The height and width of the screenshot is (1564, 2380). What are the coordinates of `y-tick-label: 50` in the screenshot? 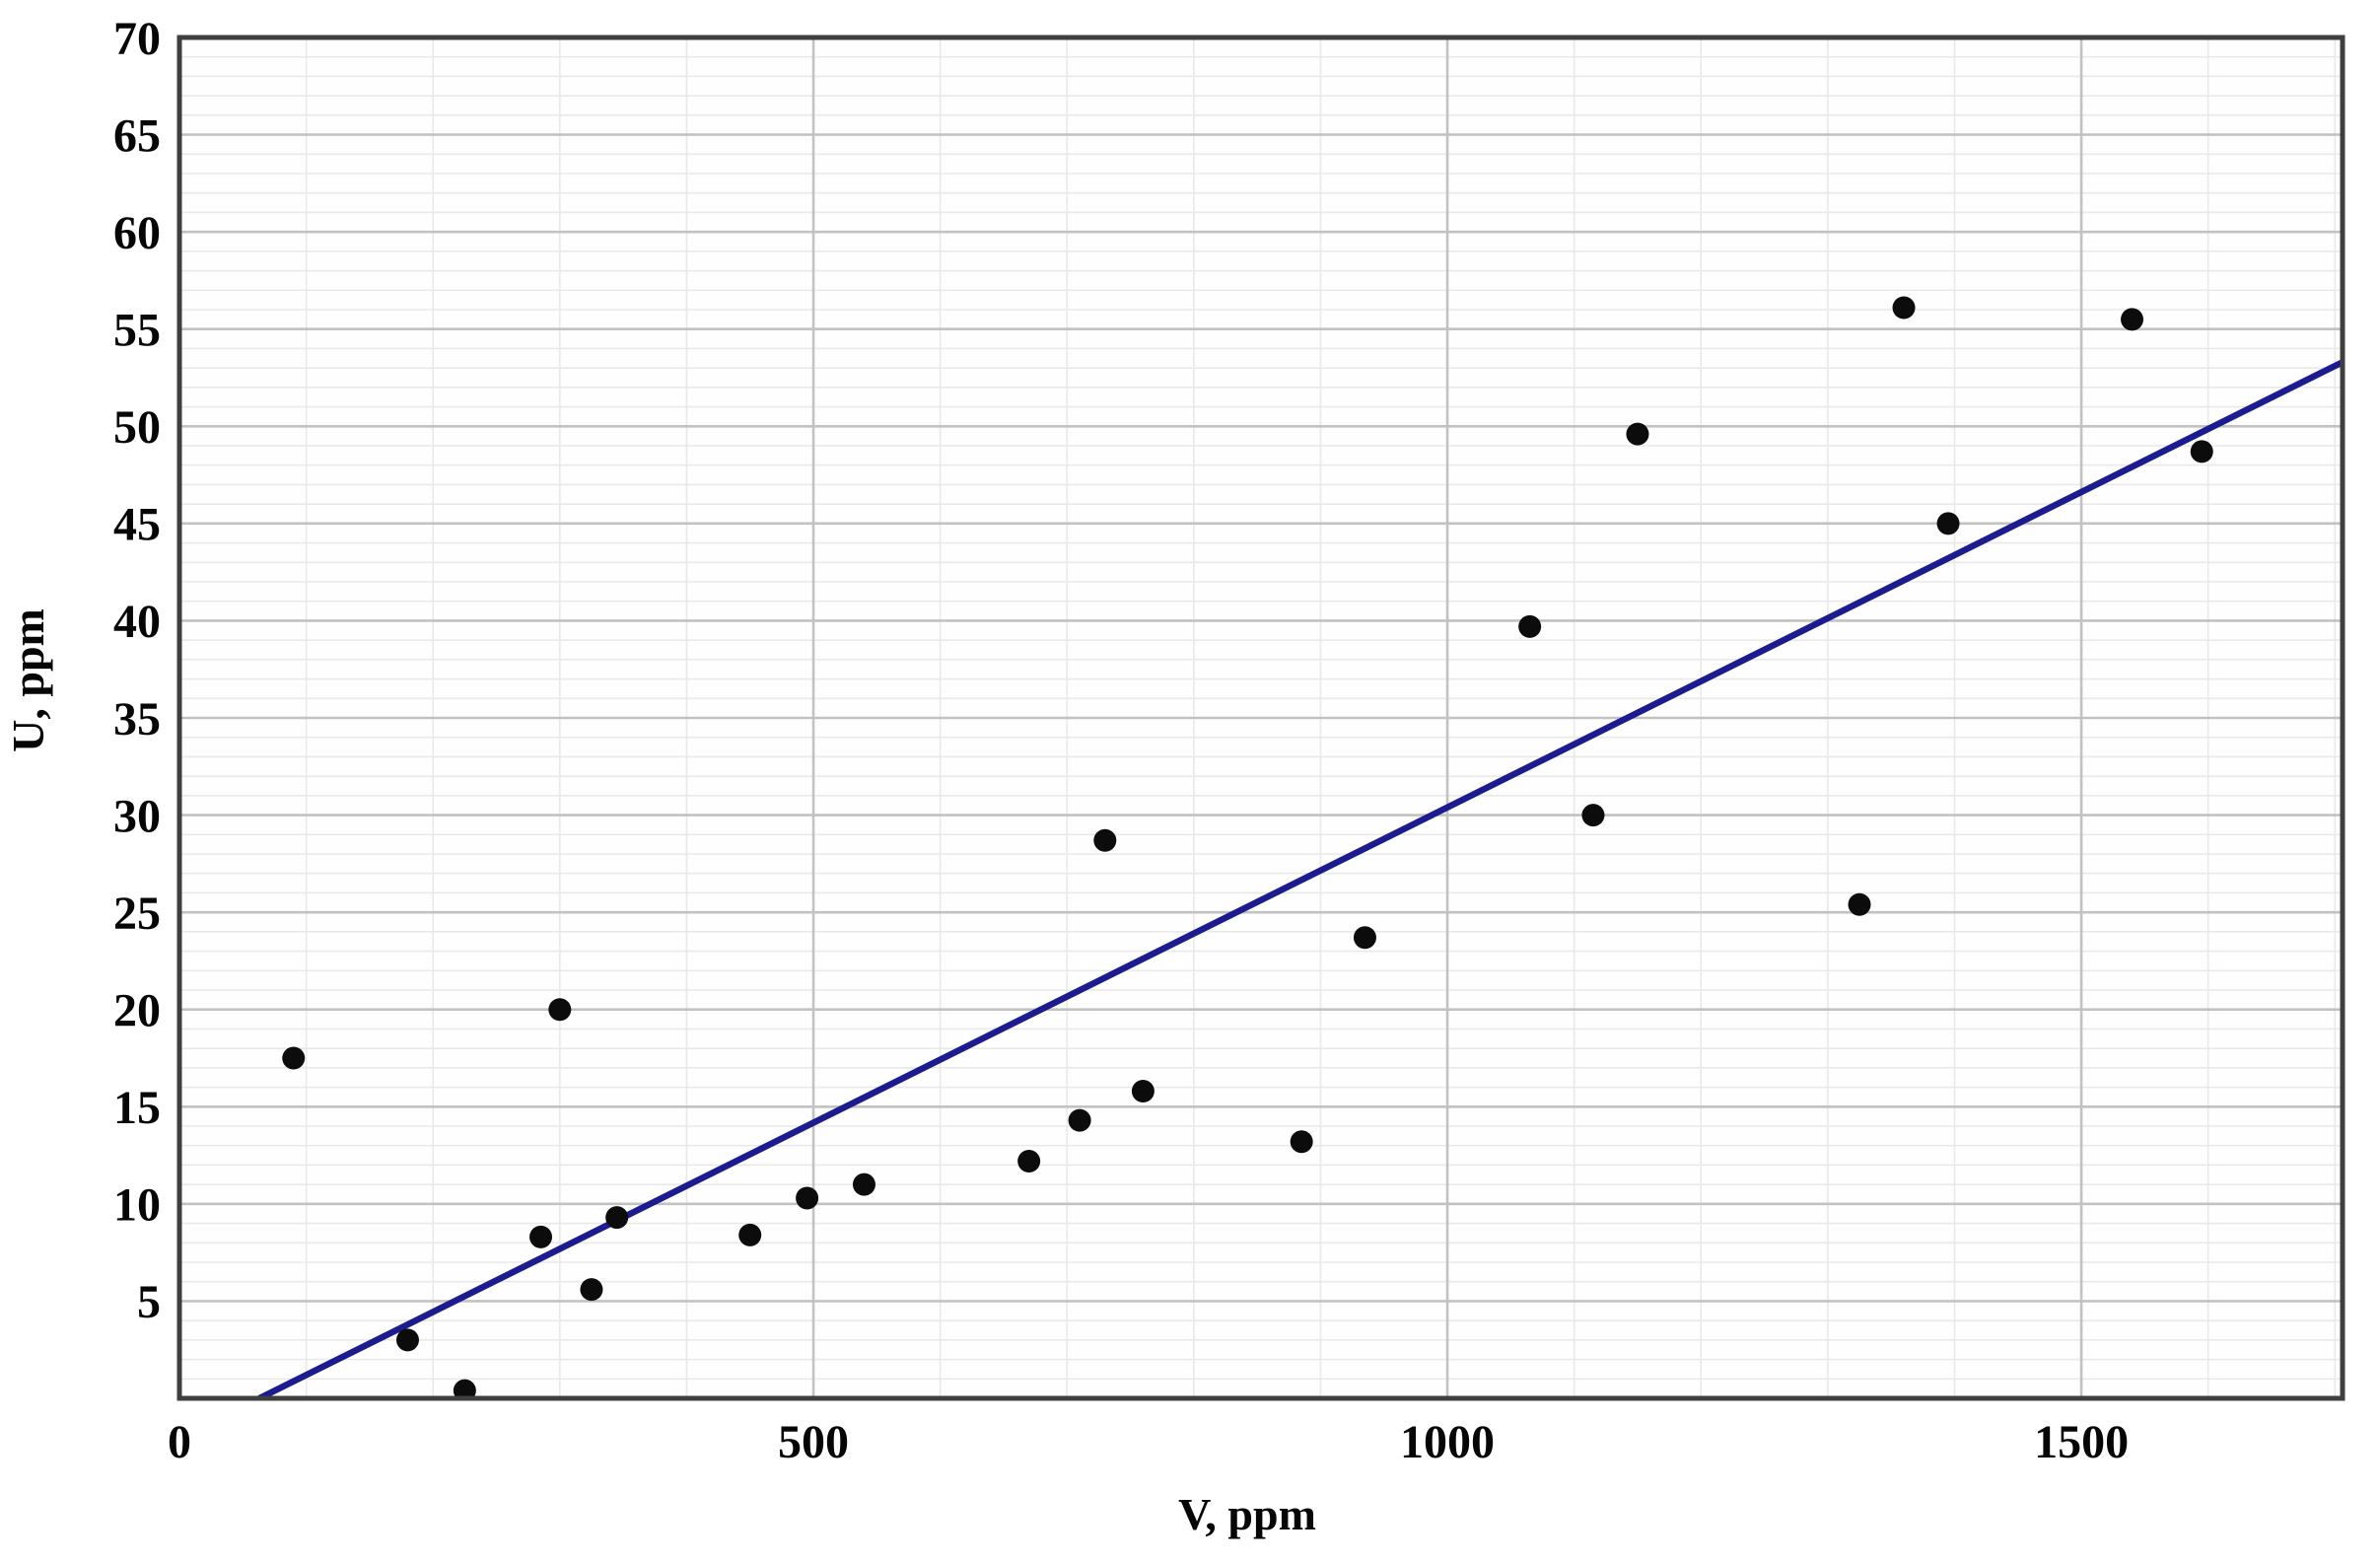 It's located at (137, 427).